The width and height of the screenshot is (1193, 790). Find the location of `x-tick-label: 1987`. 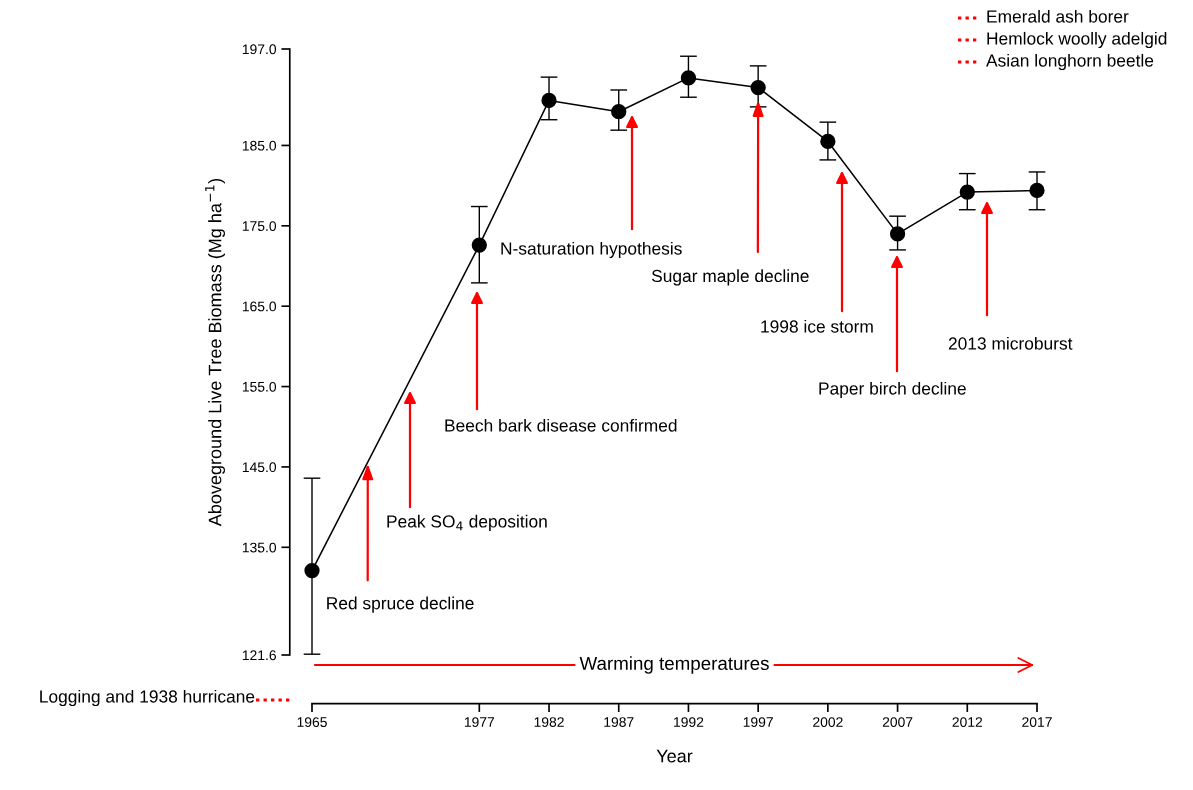

x-tick-label: 1987 is located at coordinates (619, 722).